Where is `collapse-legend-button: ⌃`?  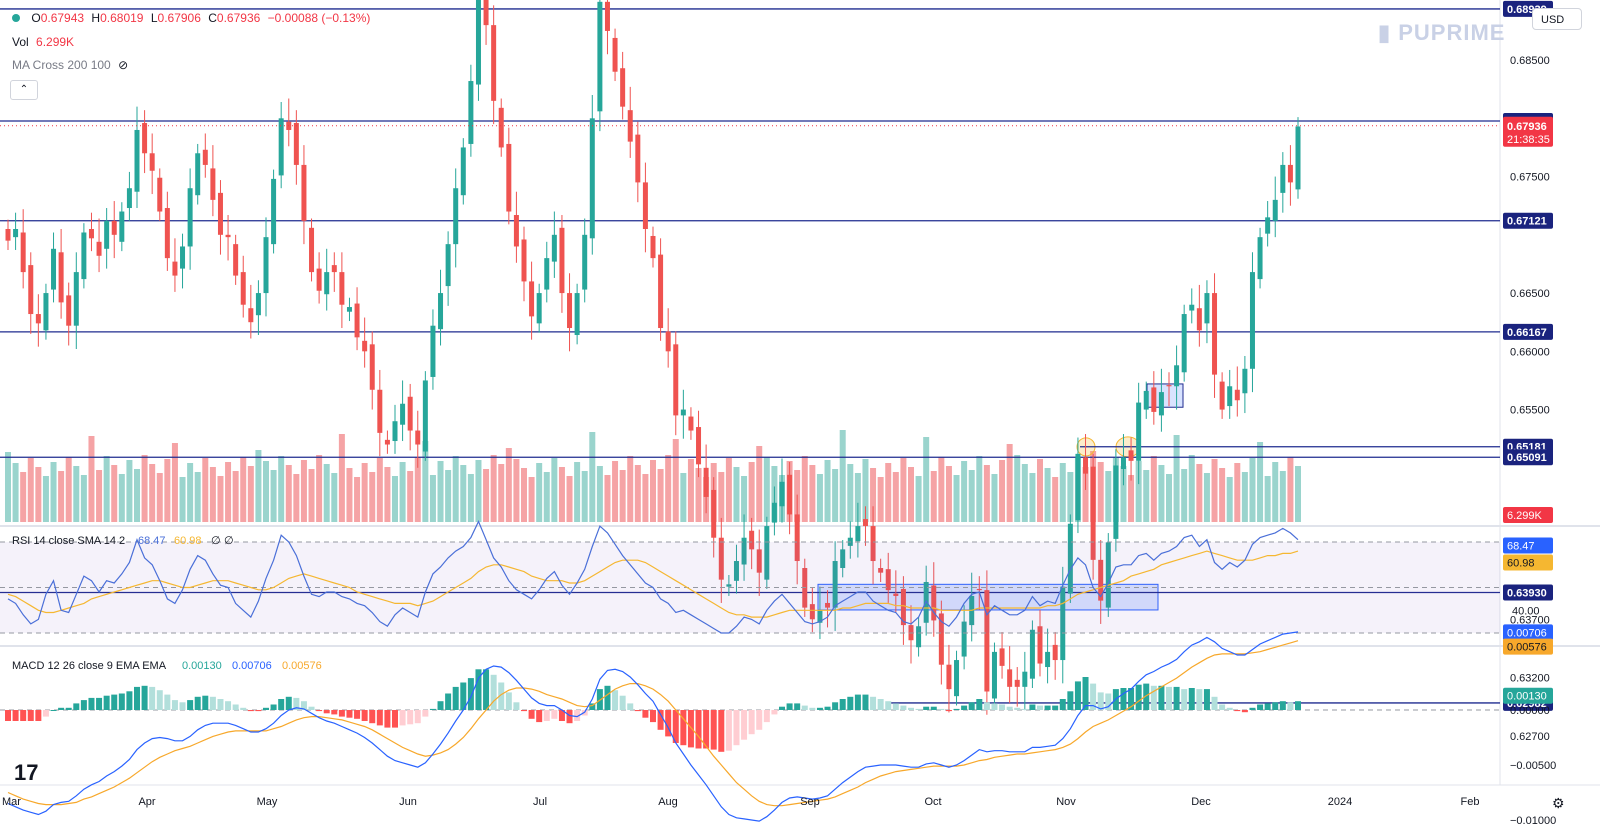
collapse-legend-button: ⌃ is located at coordinates (24, 90).